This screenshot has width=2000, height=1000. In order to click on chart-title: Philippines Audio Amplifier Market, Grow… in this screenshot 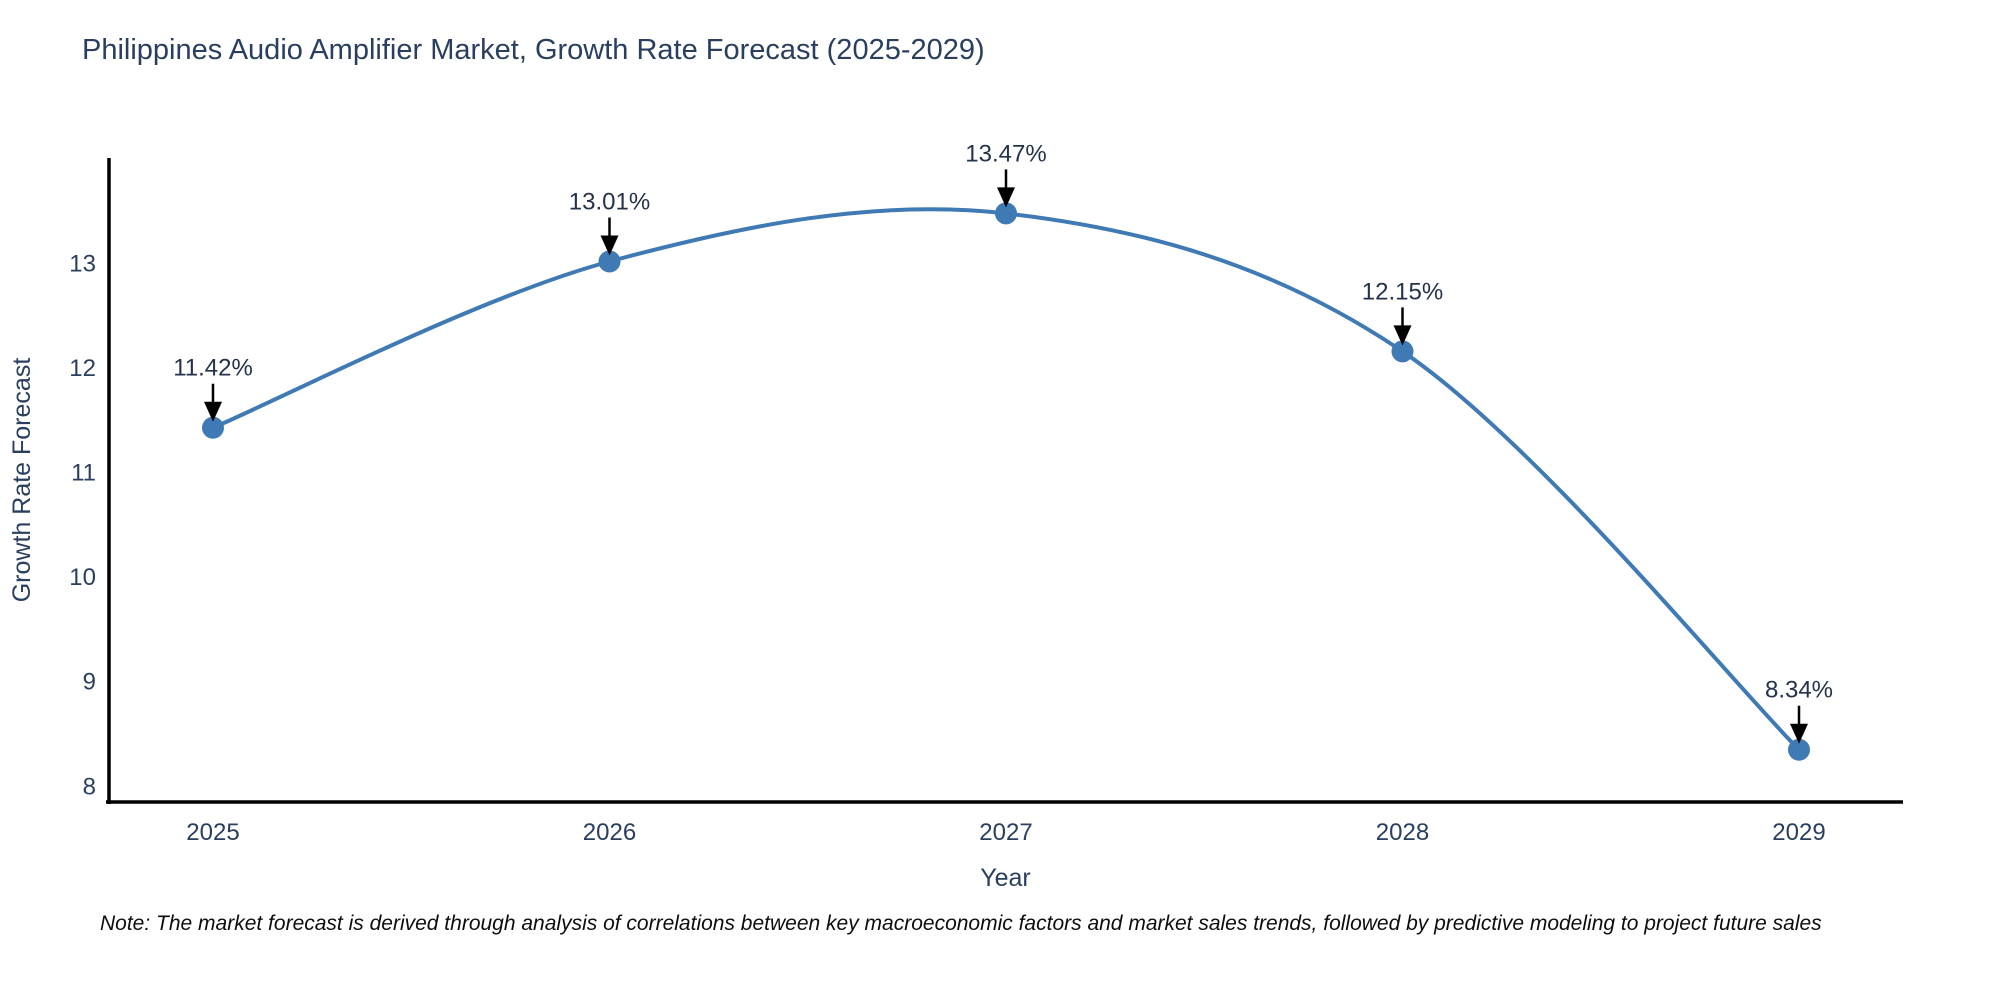, I will do `click(533, 50)`.